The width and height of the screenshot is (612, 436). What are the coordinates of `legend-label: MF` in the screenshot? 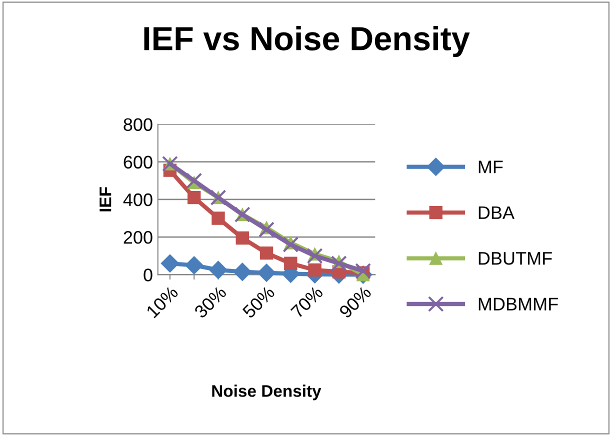 It's located at (490, 167).